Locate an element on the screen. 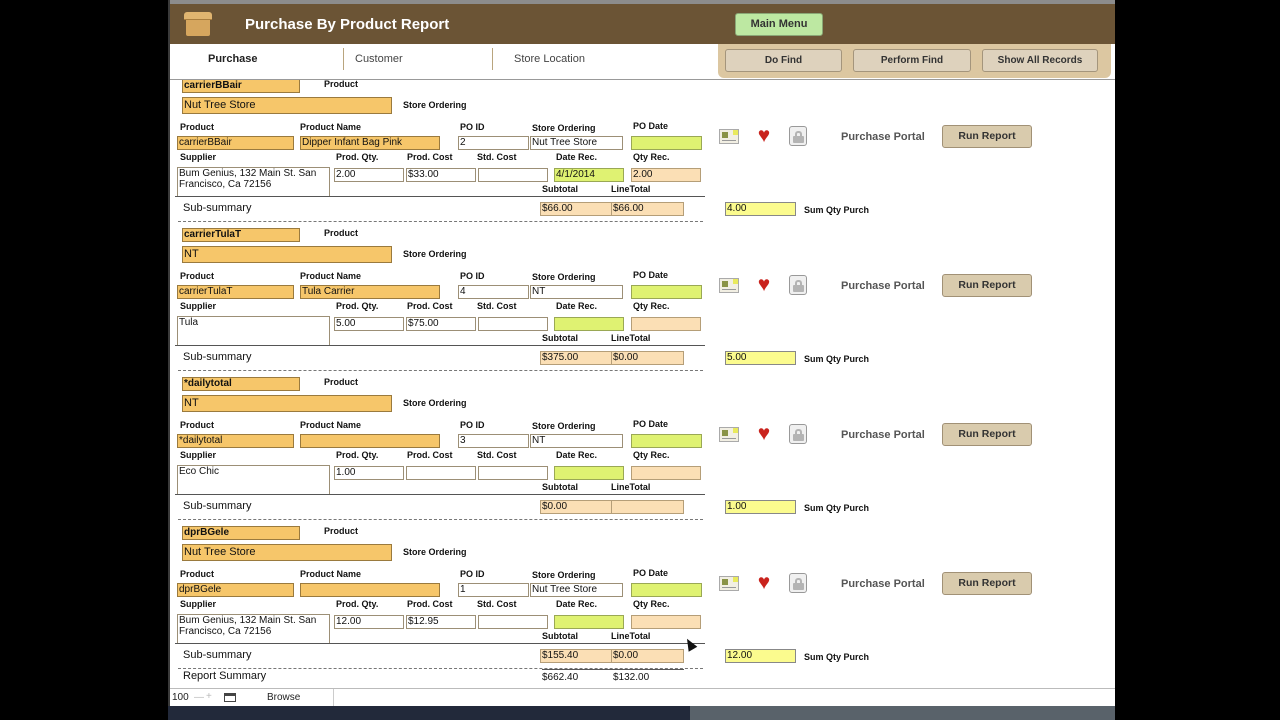  zoom-in-icon: + is located at coordinates (209, 696).